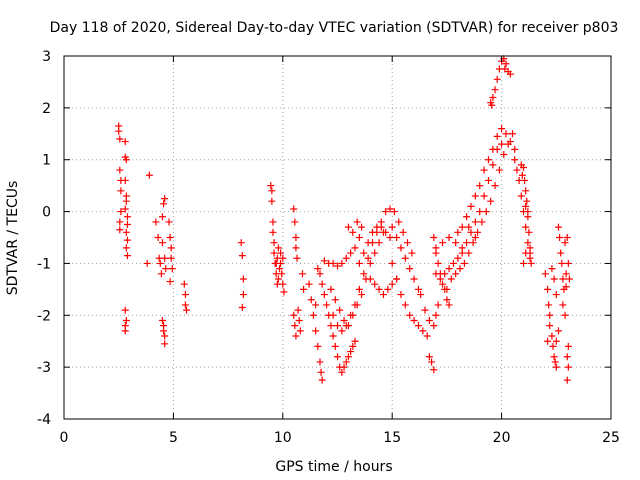  I want to click on x-axis-label: GPS time / hours, so click(333, 467).